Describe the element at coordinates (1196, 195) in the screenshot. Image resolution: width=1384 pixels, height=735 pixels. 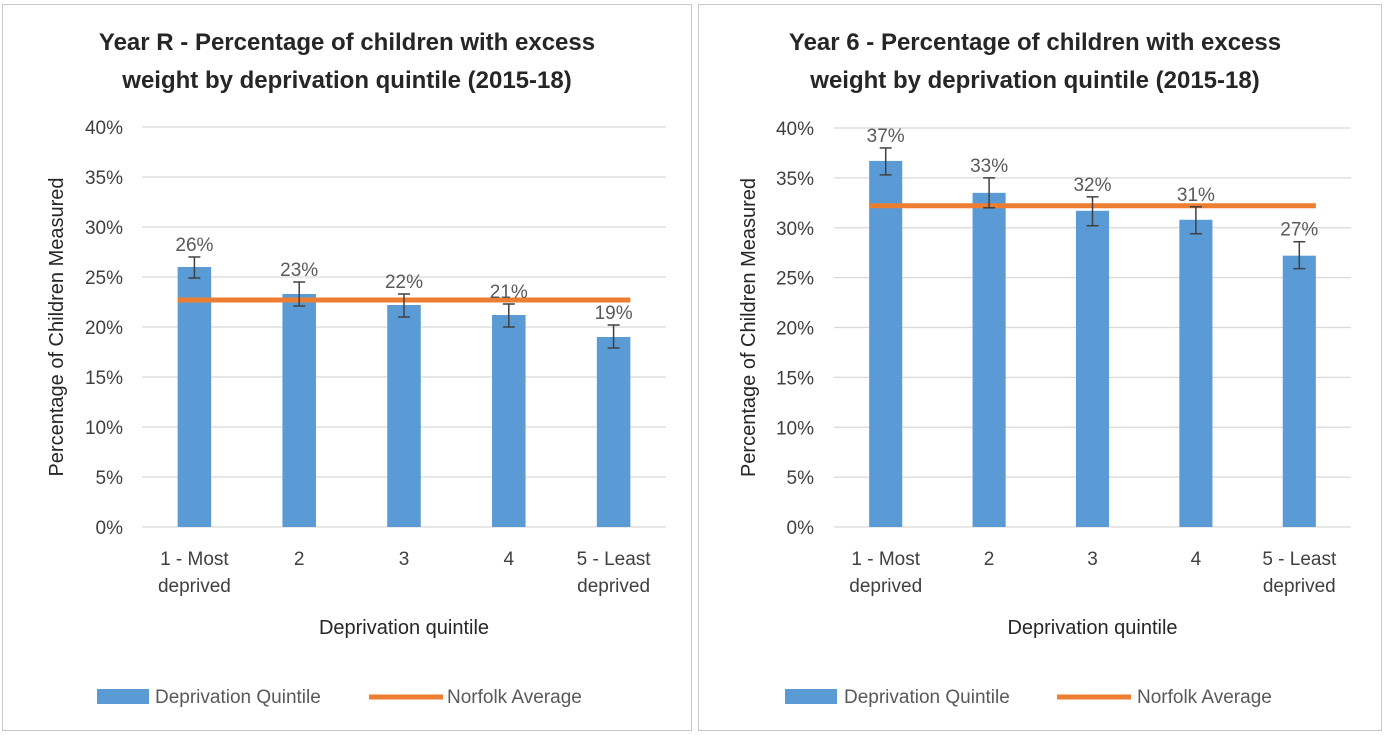
I see `data-label: 31%` at that location.